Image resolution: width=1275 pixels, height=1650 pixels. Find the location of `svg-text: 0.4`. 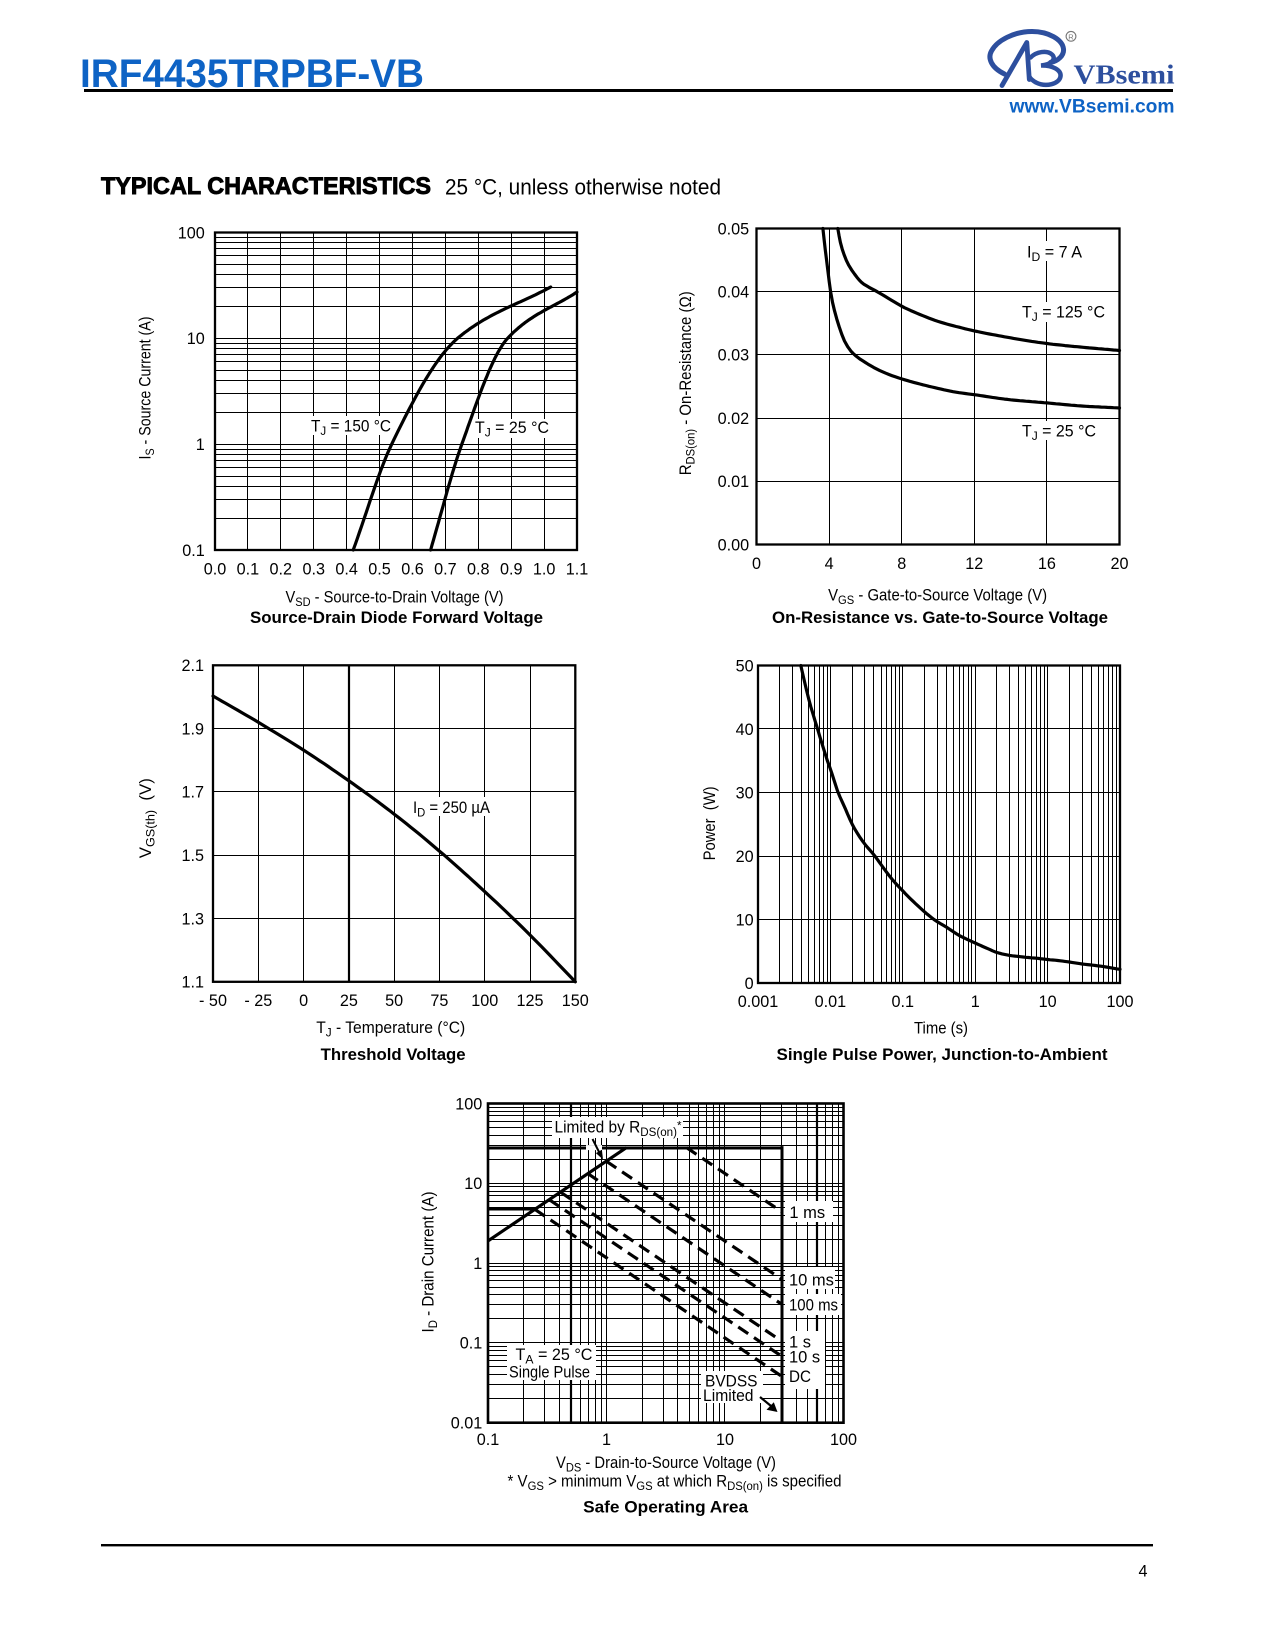

svg-text: 0.4 is located at coordinates (346, 570).